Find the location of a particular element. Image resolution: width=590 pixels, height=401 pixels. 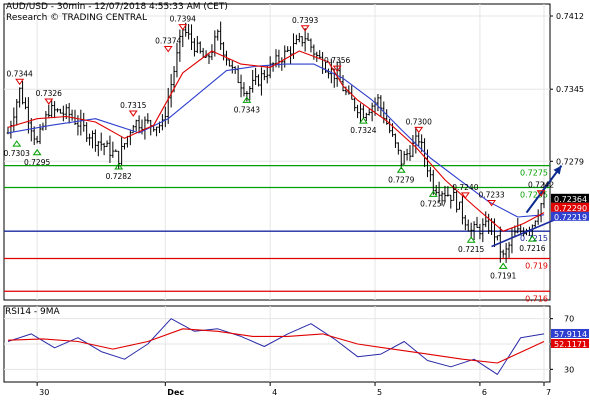

level-label: 0.7255 is located at coordinates (534, 194).